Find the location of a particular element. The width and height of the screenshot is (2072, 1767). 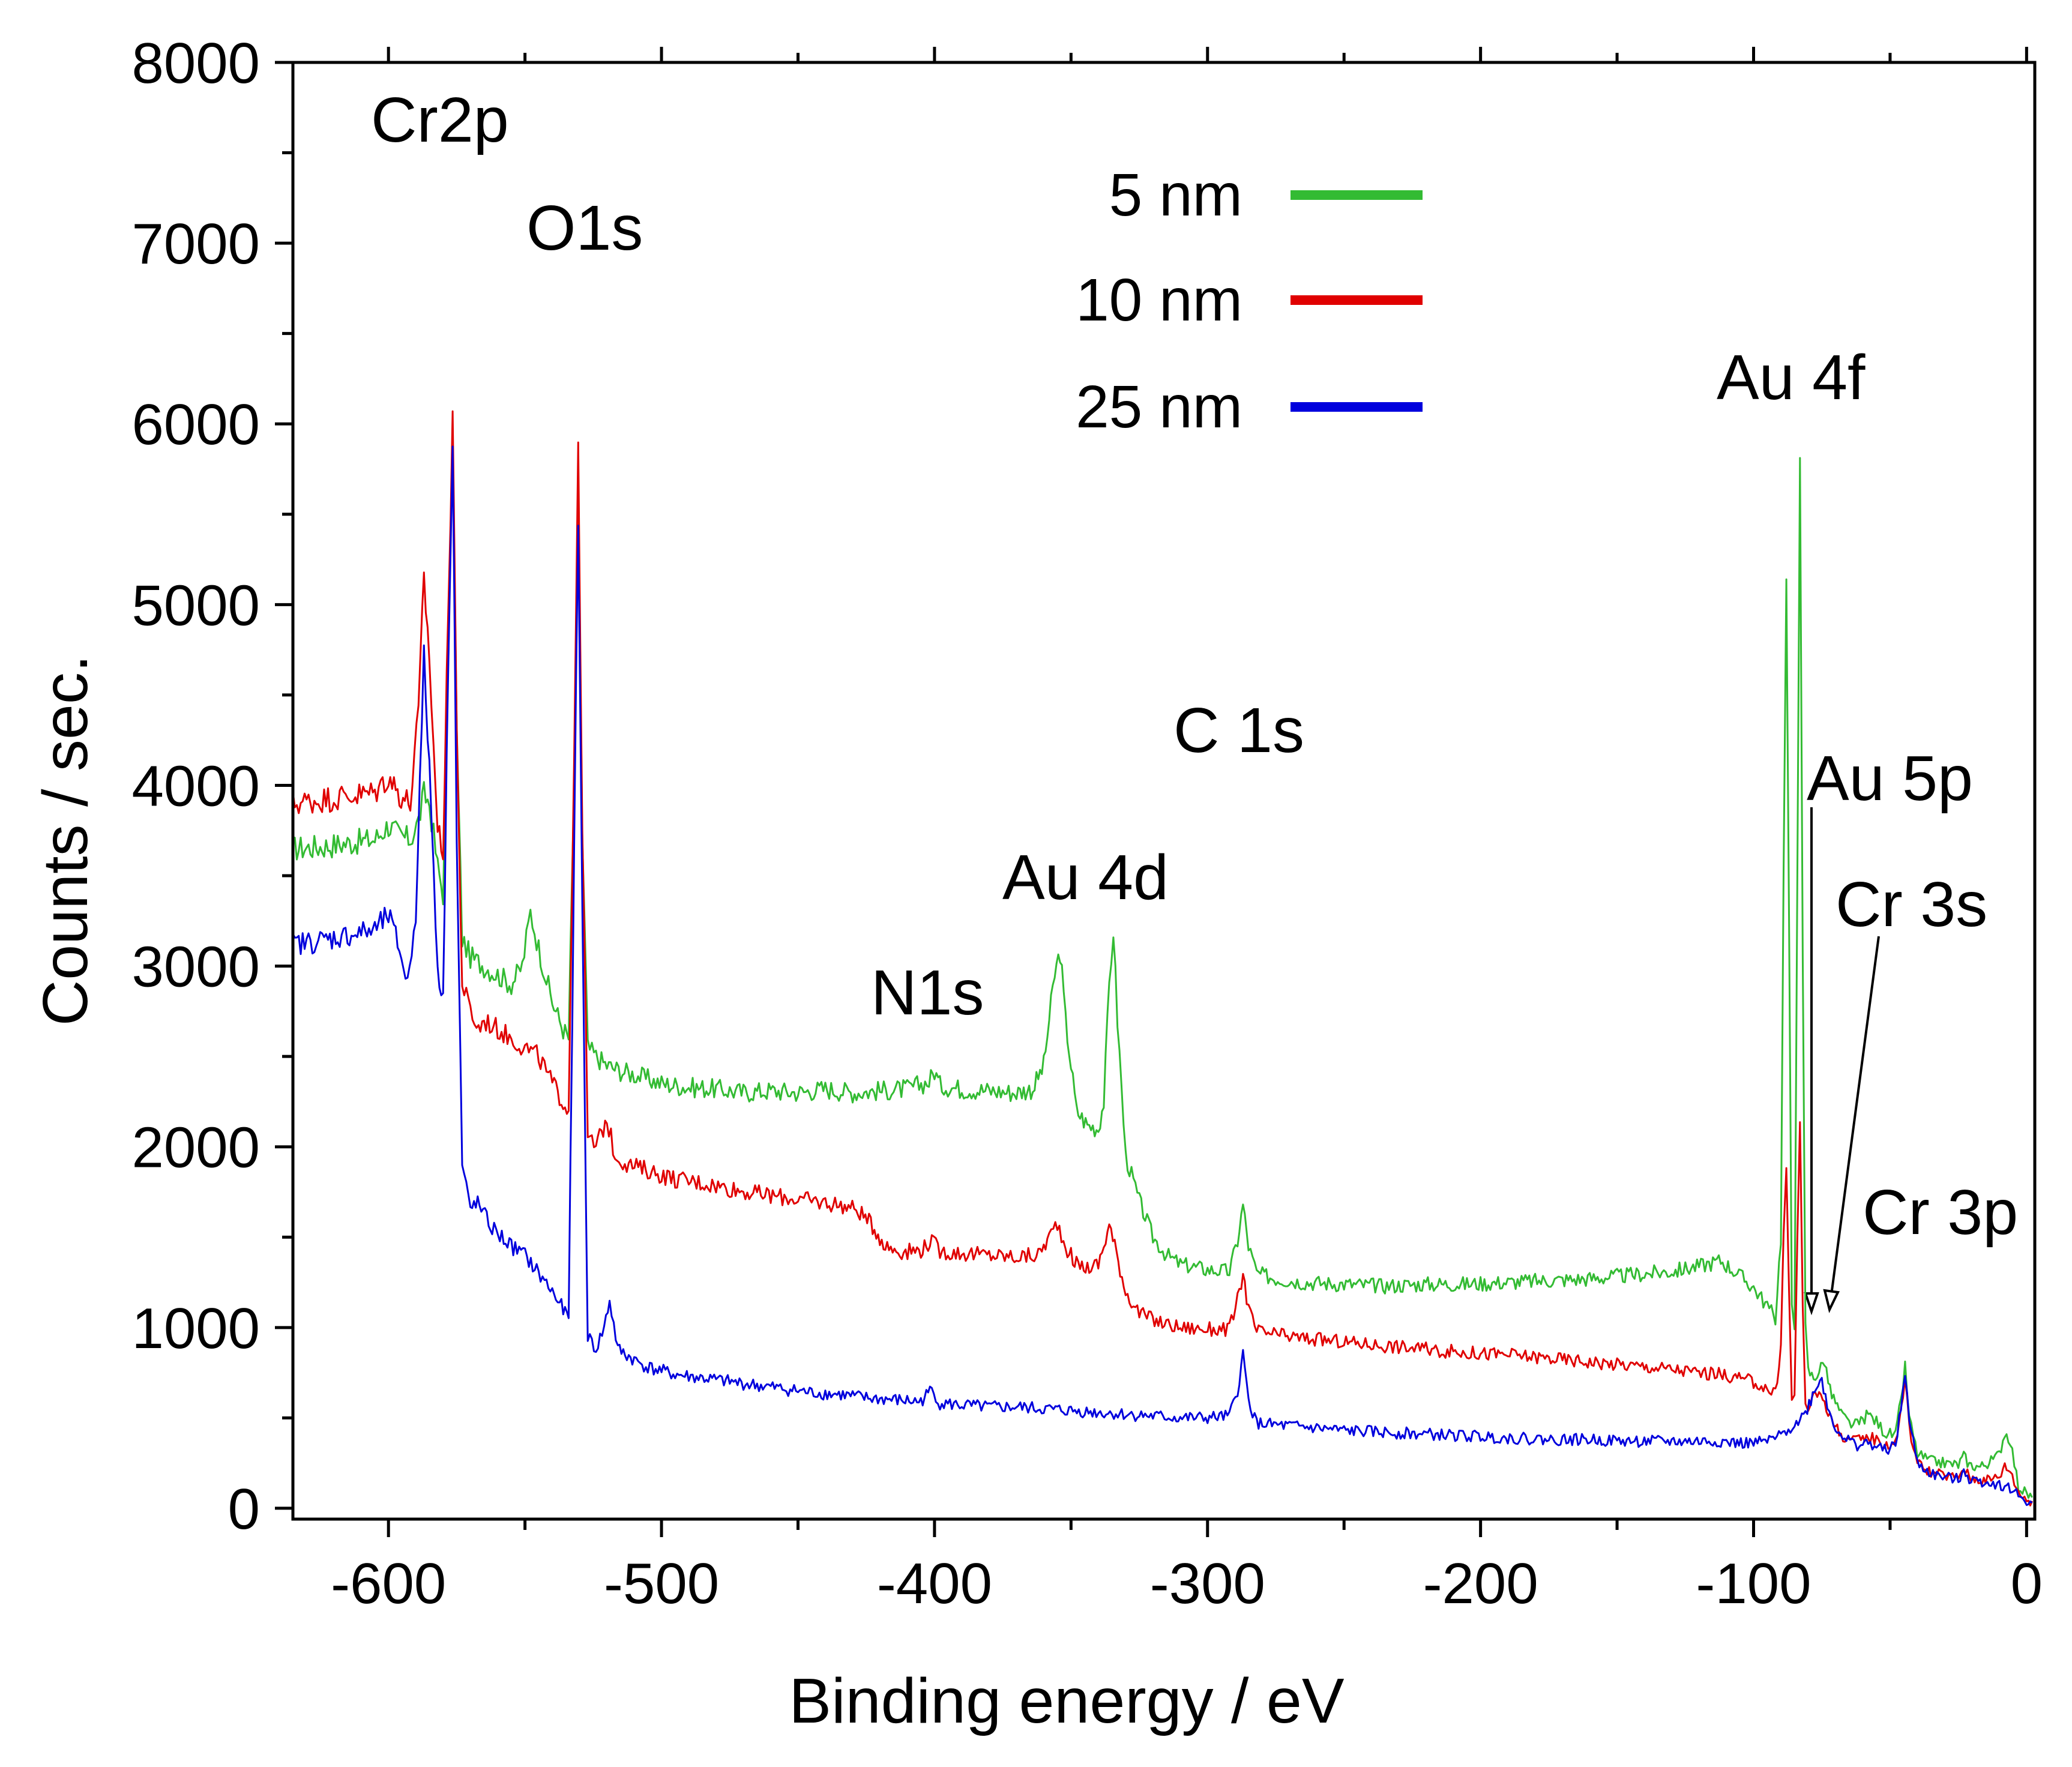

annotation-au4f: Au 4f is located at coordinates (1791, 377).